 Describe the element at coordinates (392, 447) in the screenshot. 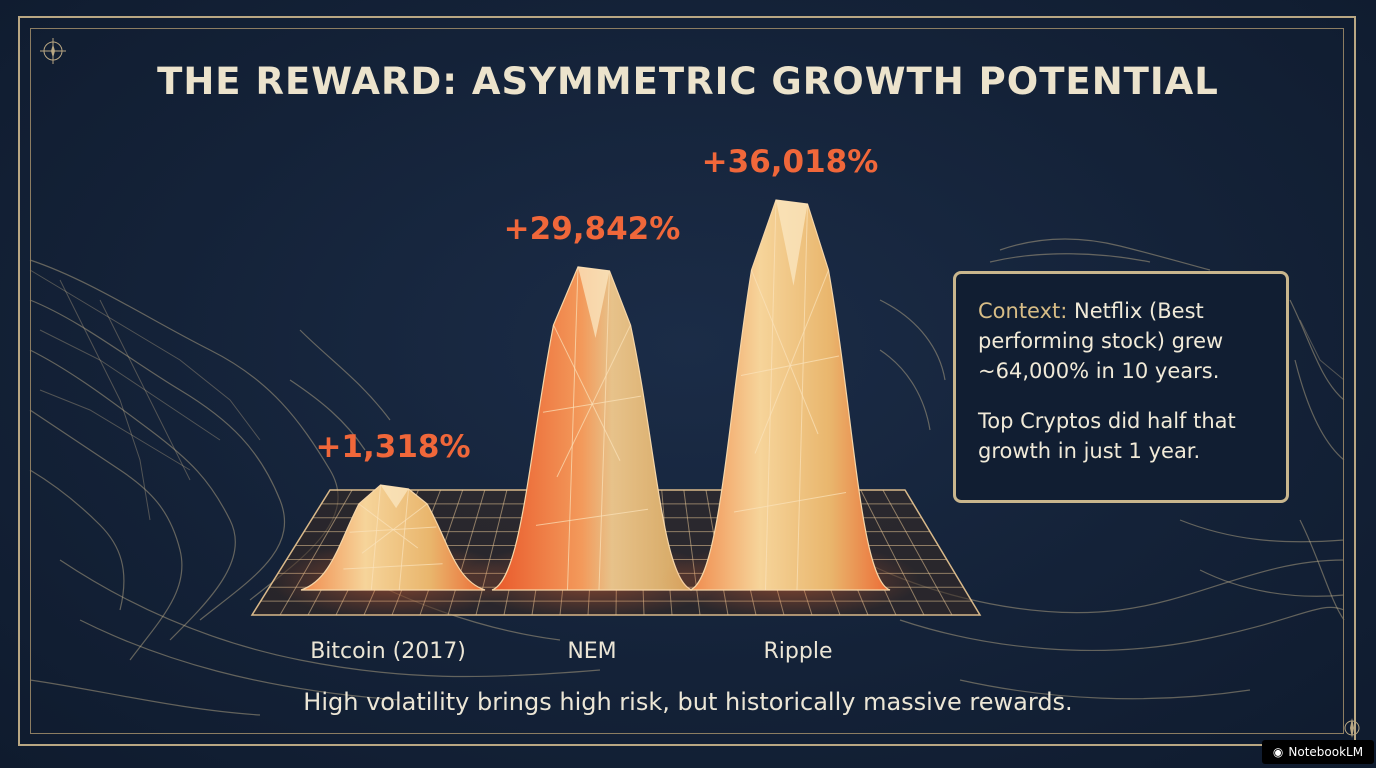

I see `value-label-1: +1,318%` at that location.